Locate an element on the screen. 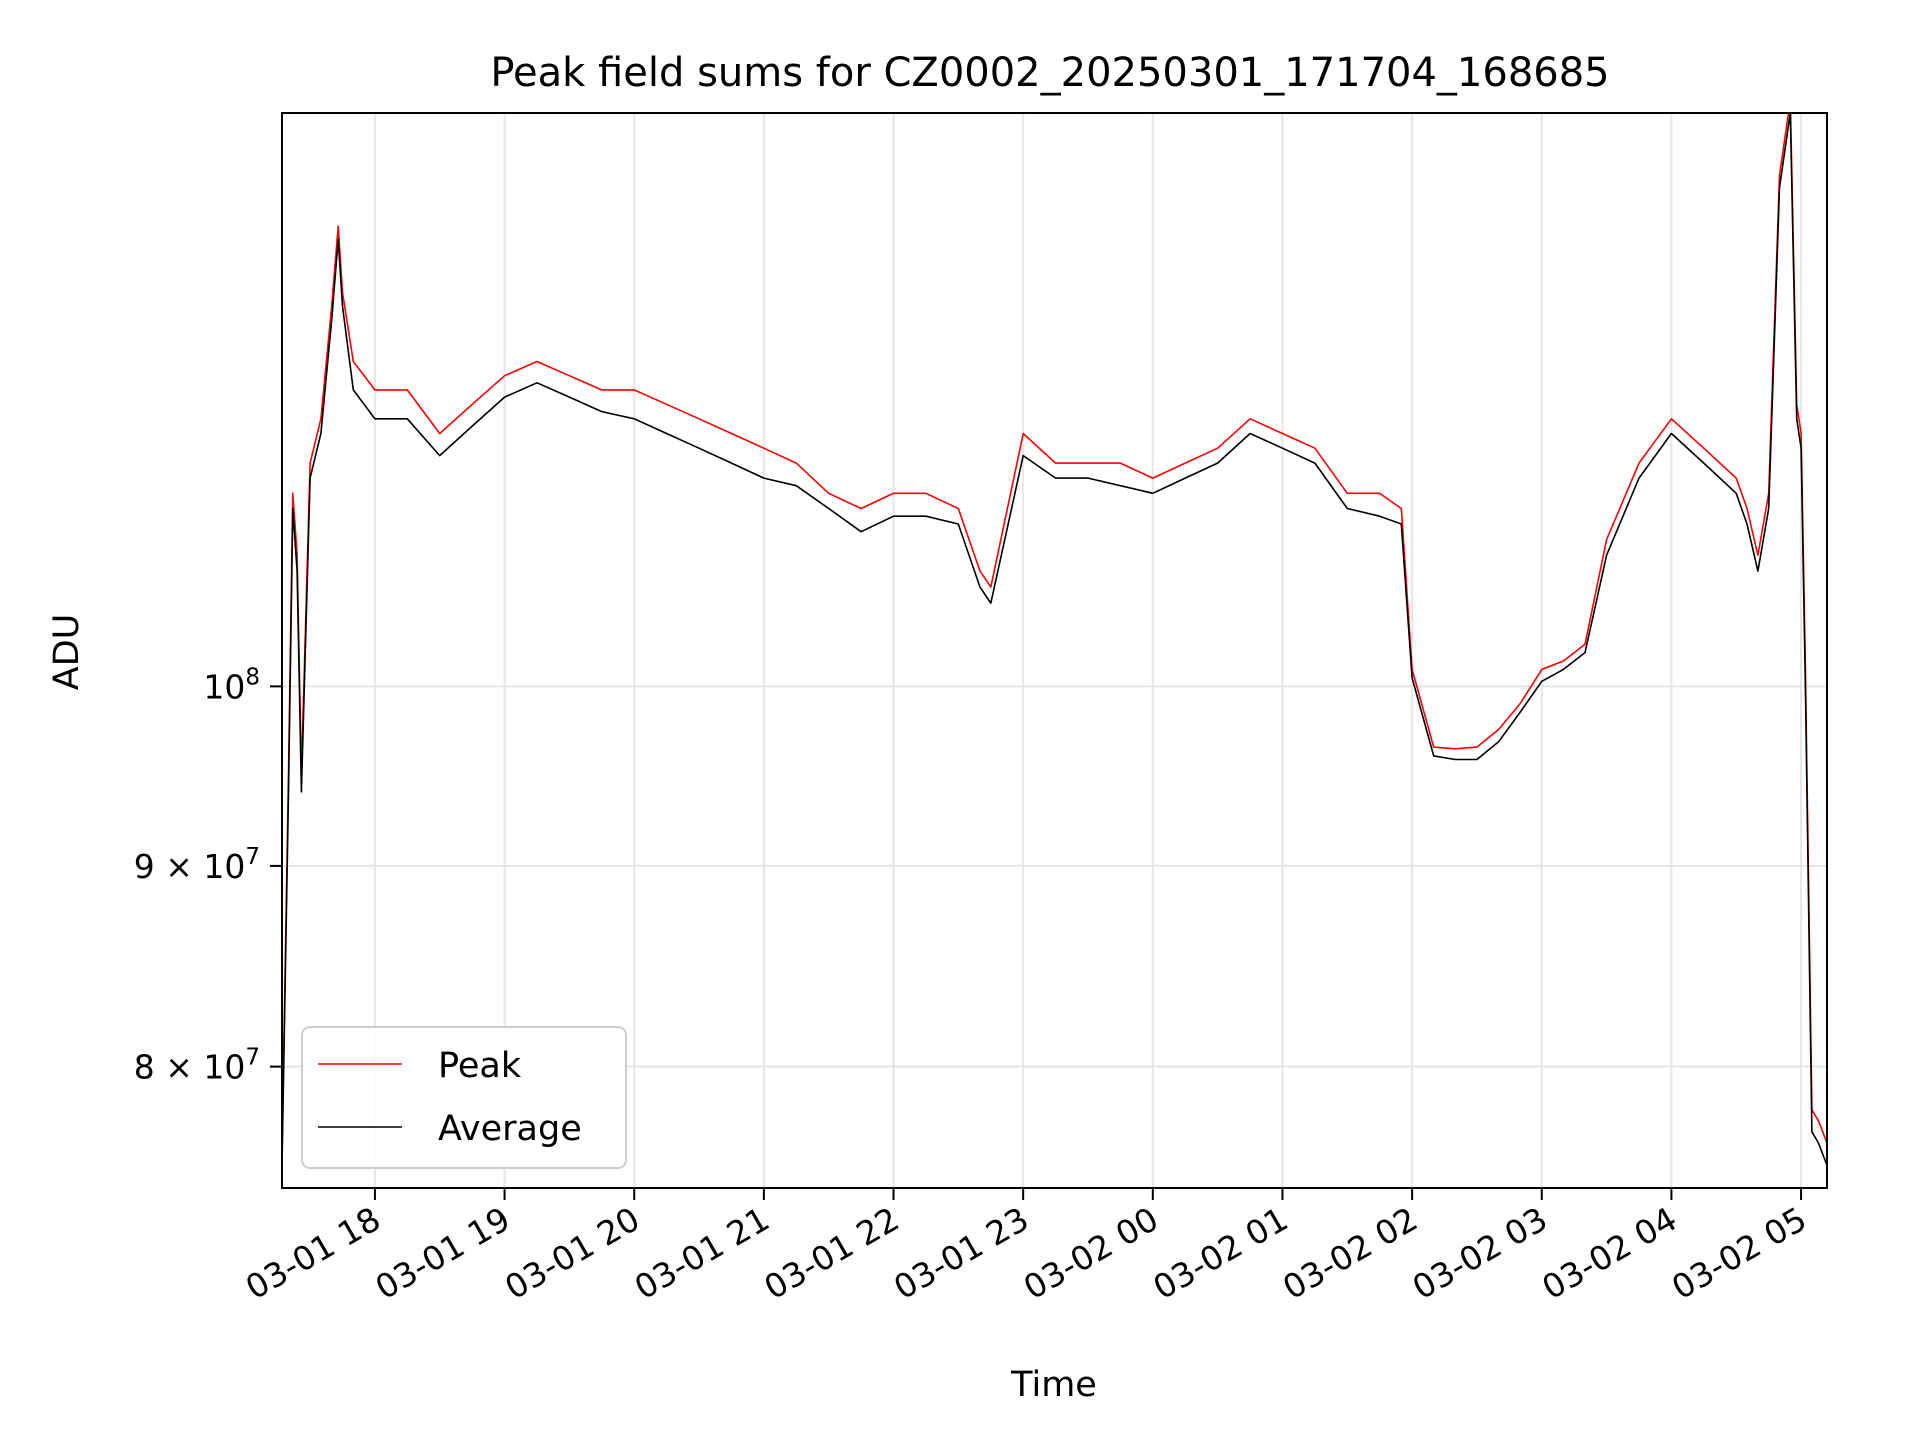 Image resolution: width=1920 pixels, height=1444 pixels. y-axis-ticks: 8 × 107 9 × 107 108 is located at coordinates (208, 875).